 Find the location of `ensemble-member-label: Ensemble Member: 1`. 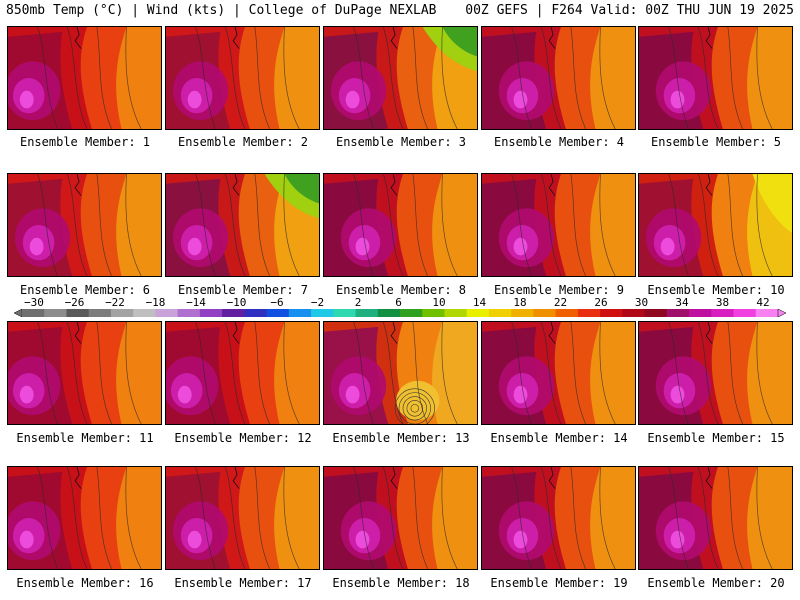

ensemble-member-label: Ensemble Member: 1 is located at coordinates (85, 142).